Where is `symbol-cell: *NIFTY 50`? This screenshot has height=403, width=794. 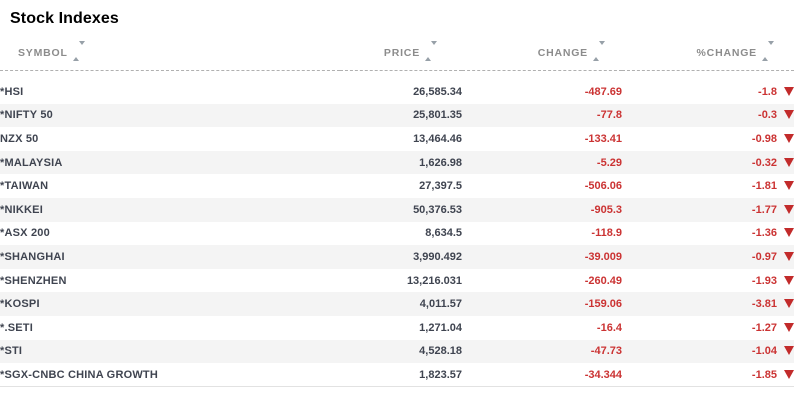 symbol-cell: *NIFTY 50 is located at coordinates (26, 115).